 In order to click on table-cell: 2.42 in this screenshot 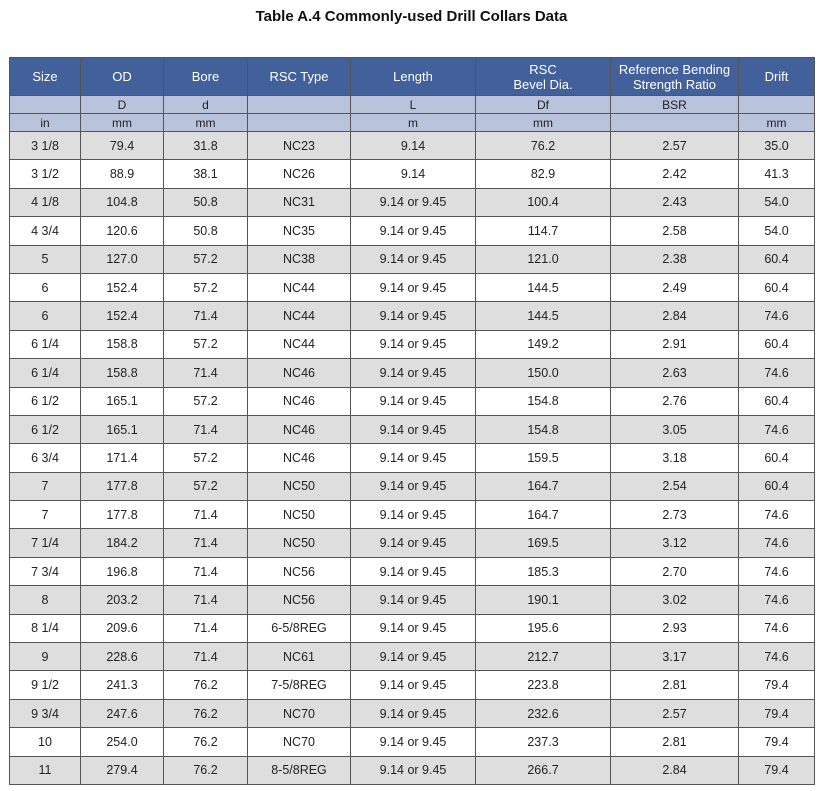, I will do `click(674, 174)`.